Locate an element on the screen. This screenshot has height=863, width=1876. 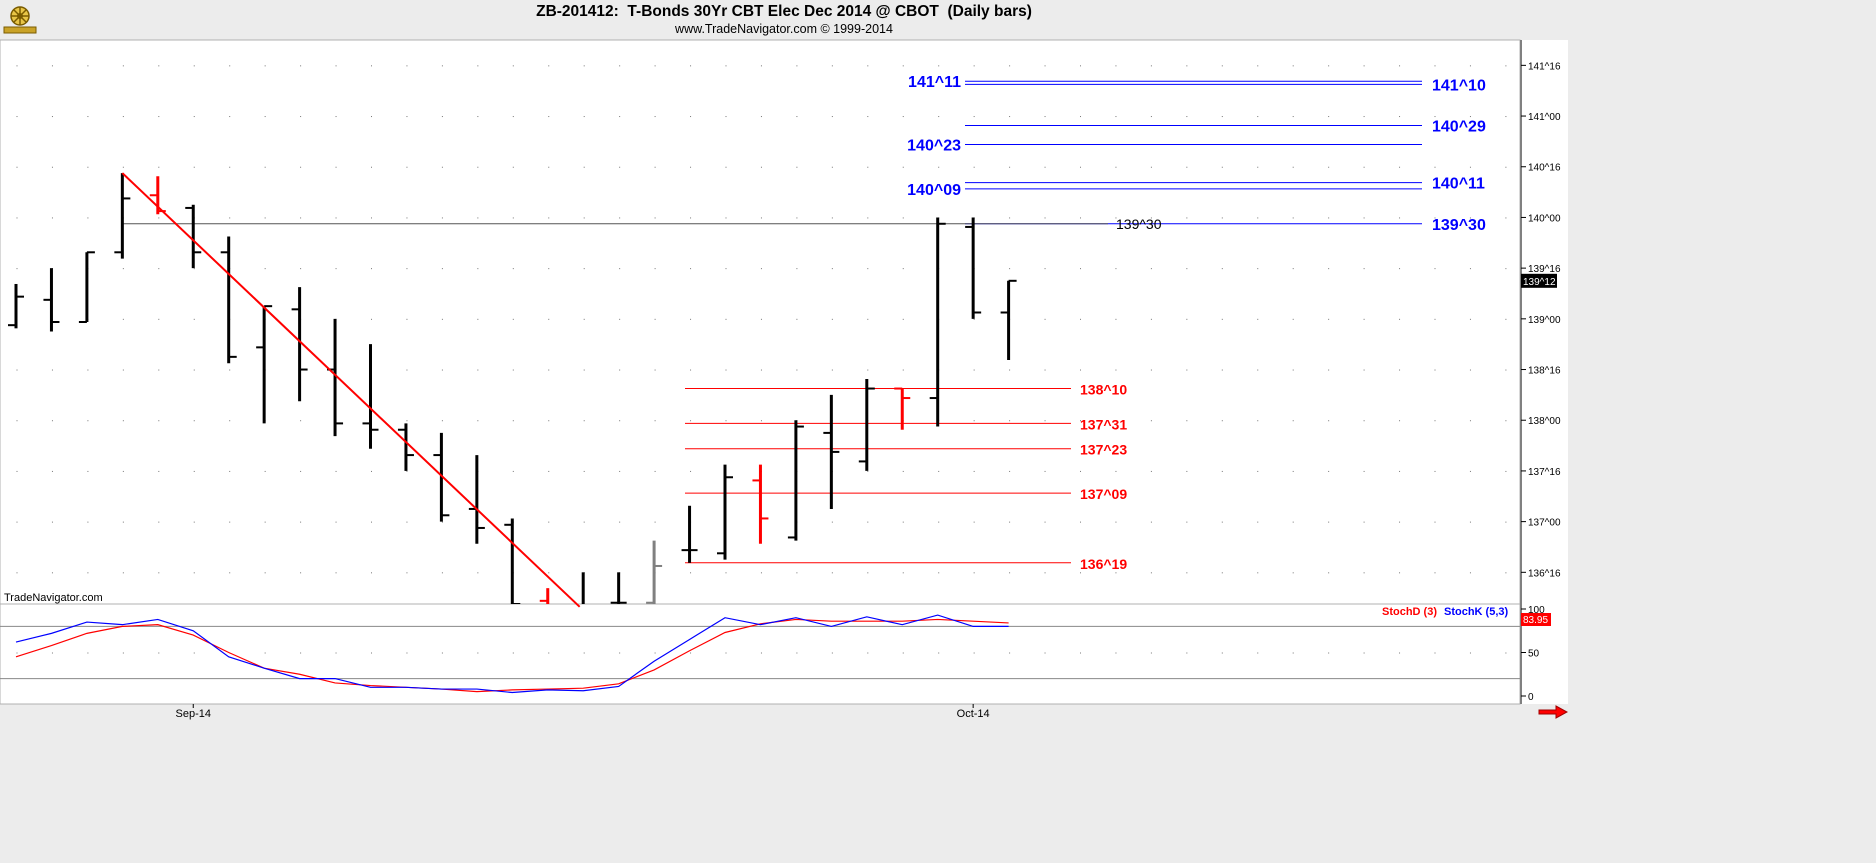
fib-level-label-red: 137^23 is located at coordinates (1103, 450).